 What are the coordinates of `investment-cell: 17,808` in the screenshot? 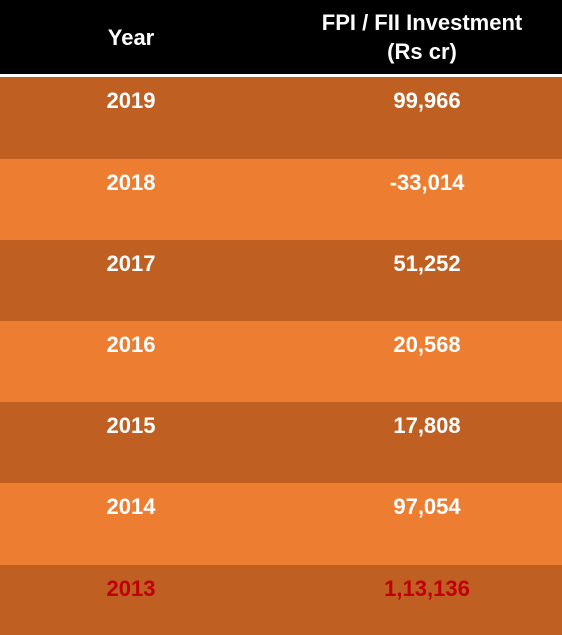 It's located at (427, 426).